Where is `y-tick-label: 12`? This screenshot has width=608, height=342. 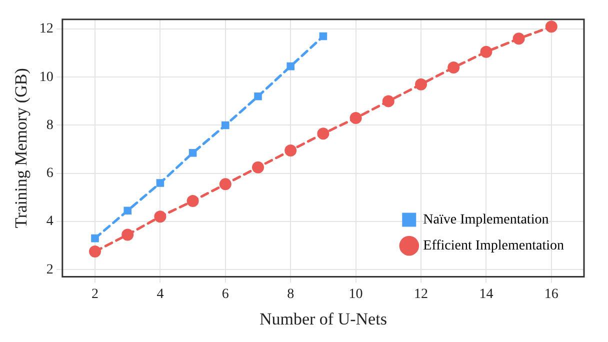 y-tick-label: 12 is located at coordinates (46, 29).